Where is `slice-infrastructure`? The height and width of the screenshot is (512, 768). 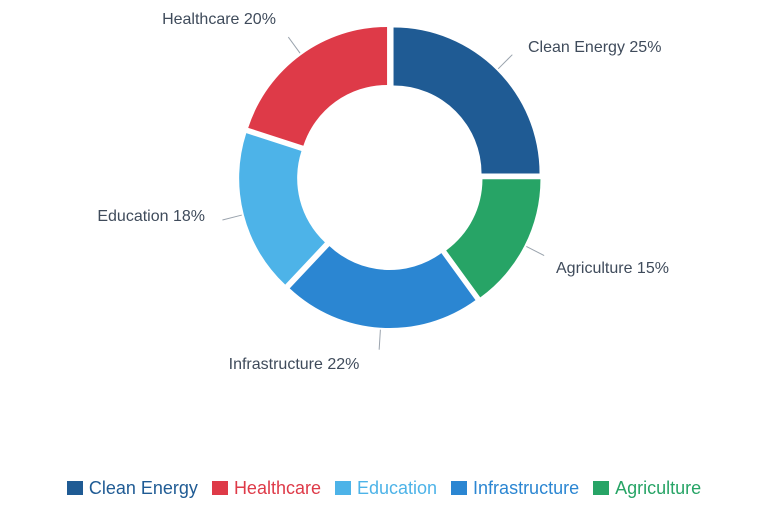 slice-infrastructure is located at coordinates (382, 287).